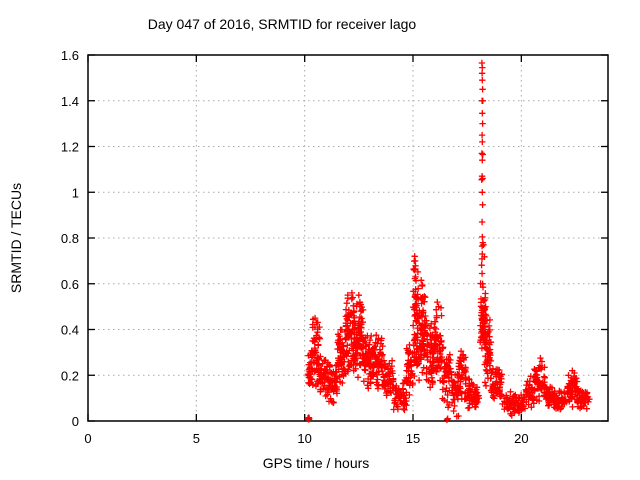 The width and height of the screenshot is (640, 480). I want to click on svg-text: 0.2, so click(70, 375).